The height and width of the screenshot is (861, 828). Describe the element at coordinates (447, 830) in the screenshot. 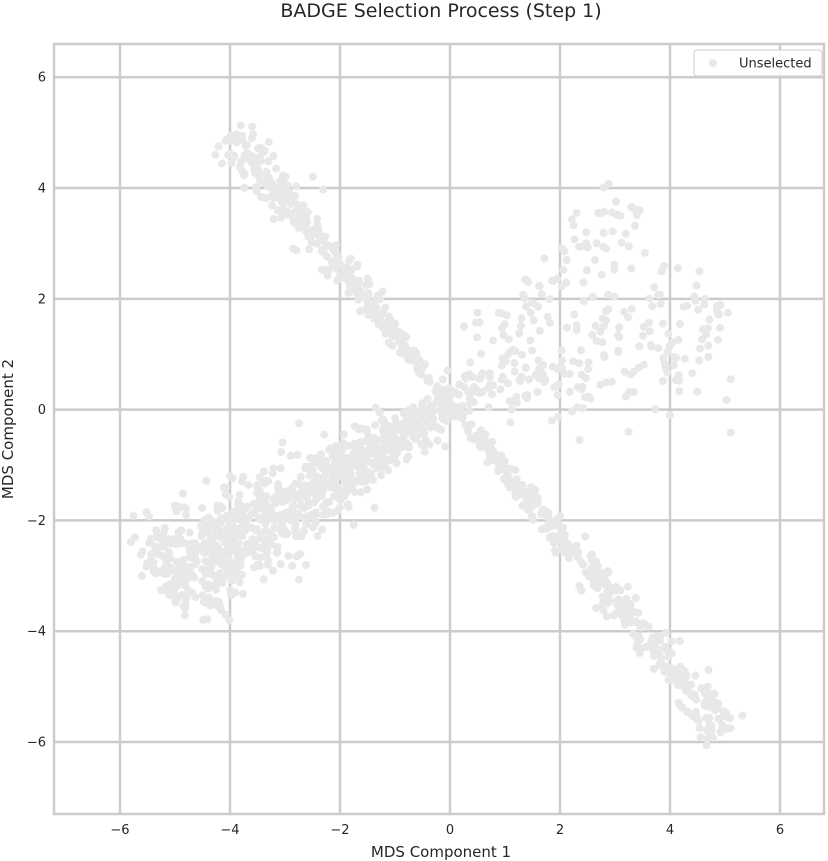

I see `x-tick-labels: −6 −4 −2 0 2 4 6` at that location.